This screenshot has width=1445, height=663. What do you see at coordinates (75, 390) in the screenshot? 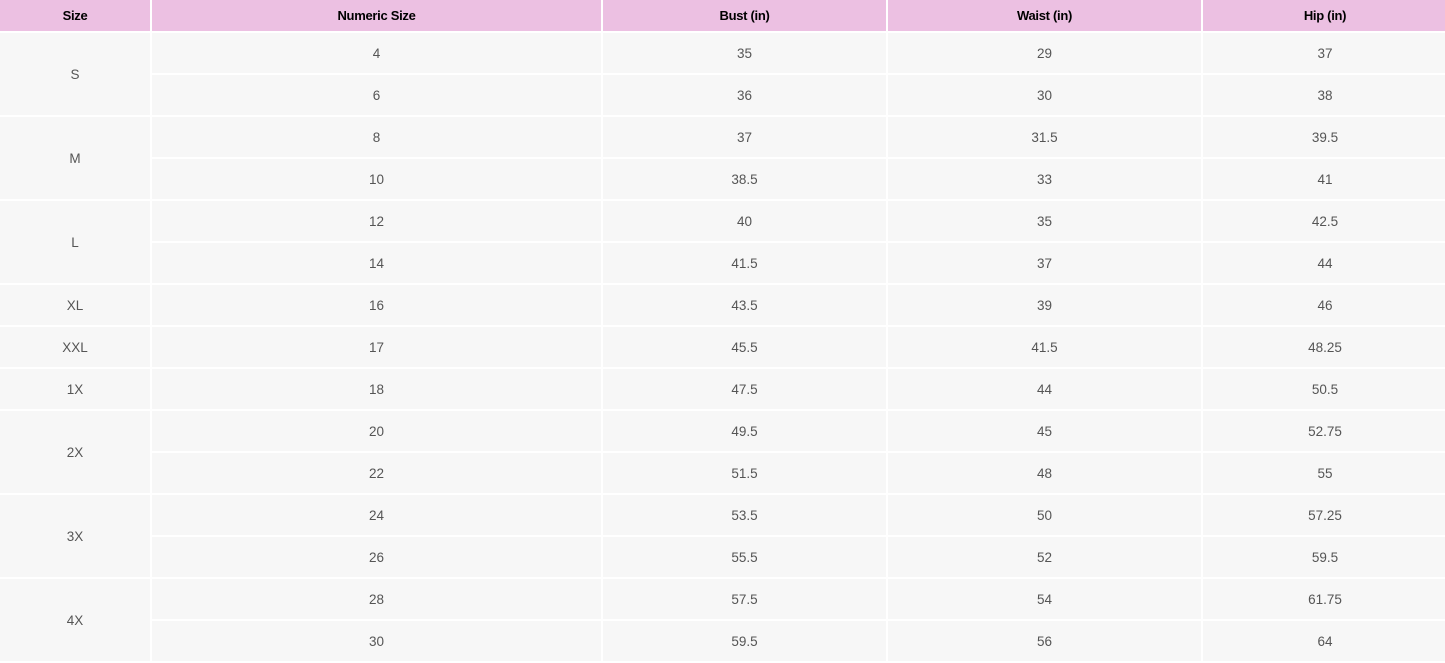
I see `size-cell: 1X` at bounding box center [75, 390].